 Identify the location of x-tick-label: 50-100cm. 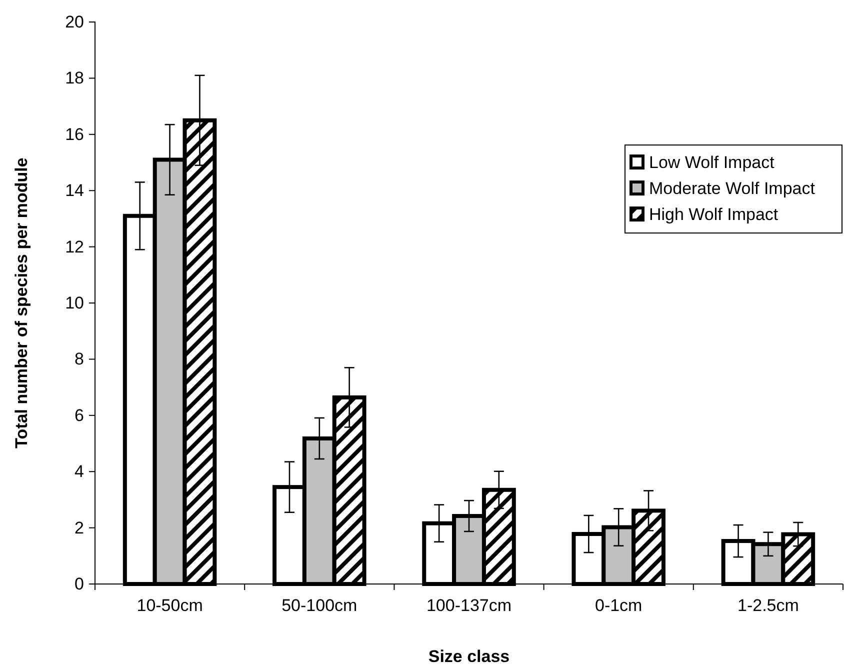
(320, 605).